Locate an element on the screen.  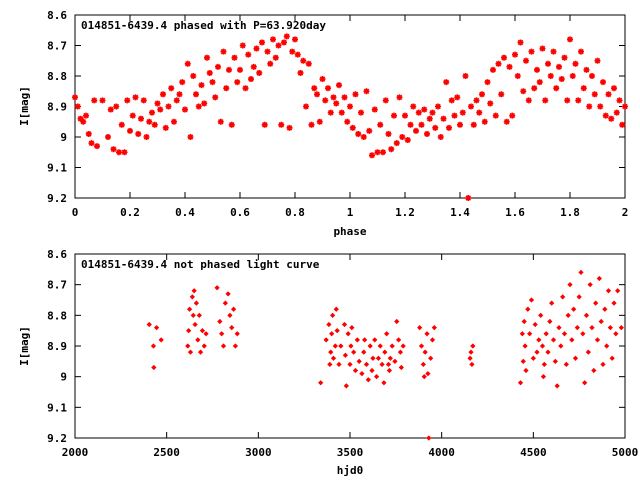
x-tick-label: 5000 is located at coordinates (625, 452).